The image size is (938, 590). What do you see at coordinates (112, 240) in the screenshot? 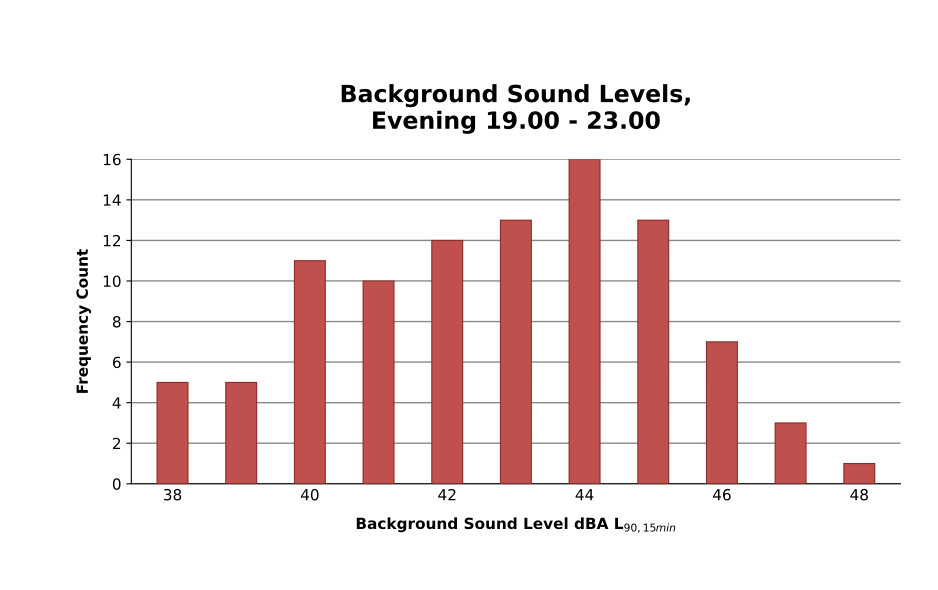
I see `y-tick-label: 12` at bounding box center [112, 240].